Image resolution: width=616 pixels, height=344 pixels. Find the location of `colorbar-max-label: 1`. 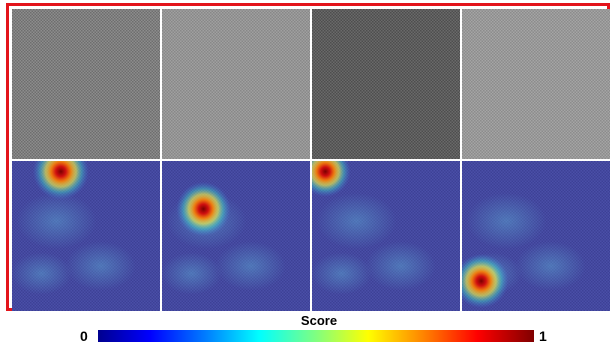

colorbar-max-label: 1 is located at coordinates (543, 336).